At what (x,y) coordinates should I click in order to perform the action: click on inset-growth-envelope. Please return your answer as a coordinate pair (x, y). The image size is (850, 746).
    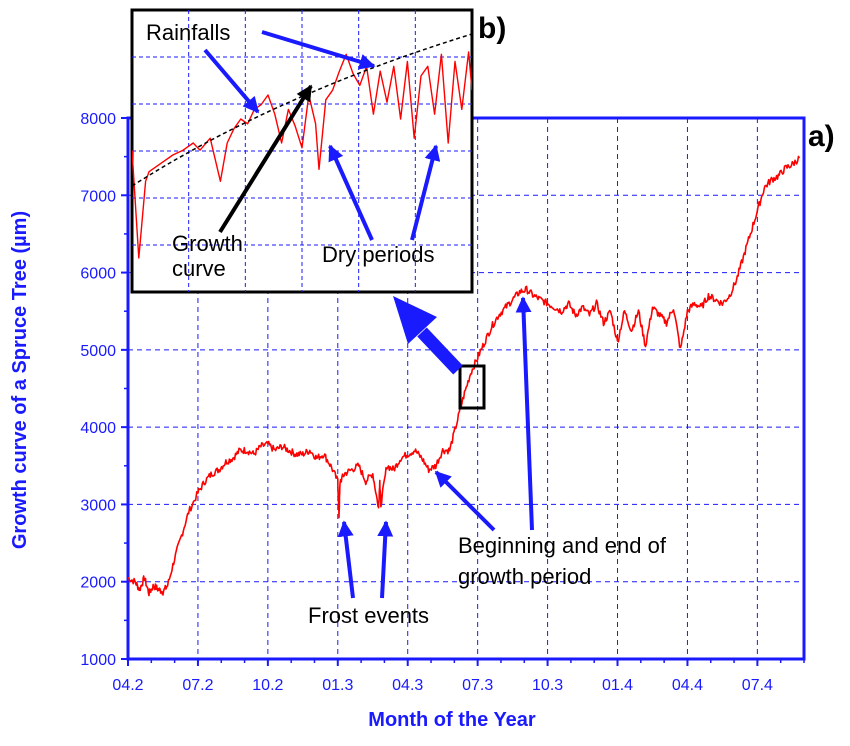
    Looking at the image, I should click on (302, 110).